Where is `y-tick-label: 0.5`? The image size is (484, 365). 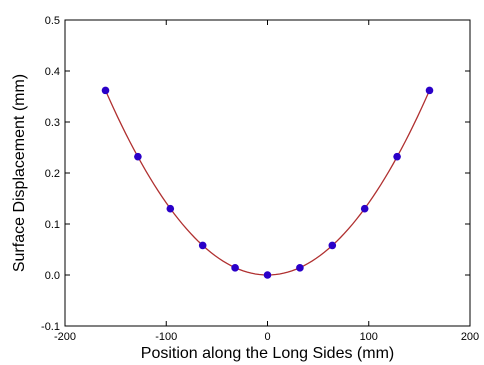
y-tick-label: 0.5 is located at coordinates (52, 21).